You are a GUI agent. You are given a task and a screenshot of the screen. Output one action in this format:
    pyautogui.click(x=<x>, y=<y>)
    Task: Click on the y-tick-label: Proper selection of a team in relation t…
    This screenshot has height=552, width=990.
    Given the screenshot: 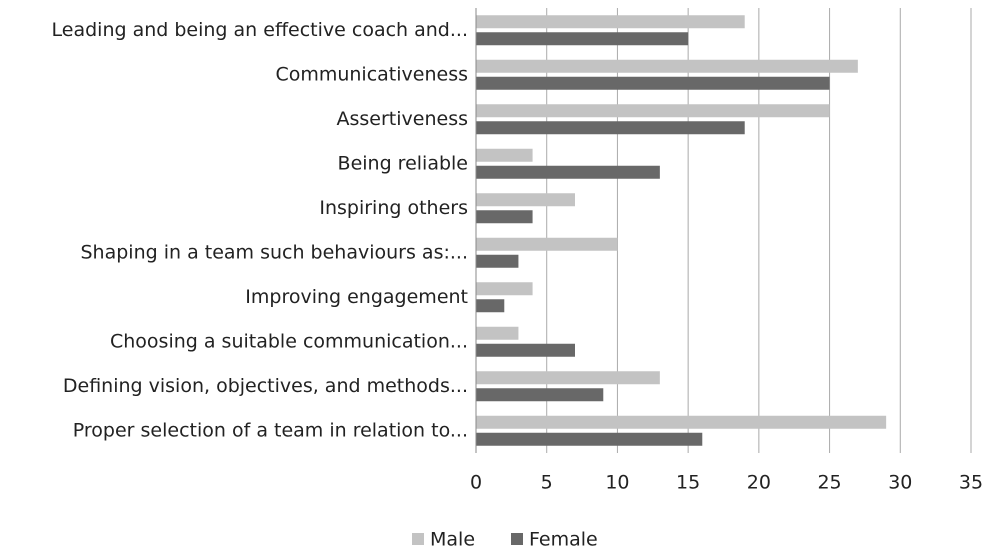 What is the action you would take?
    pyautogui.click(x=270, y=430)
    